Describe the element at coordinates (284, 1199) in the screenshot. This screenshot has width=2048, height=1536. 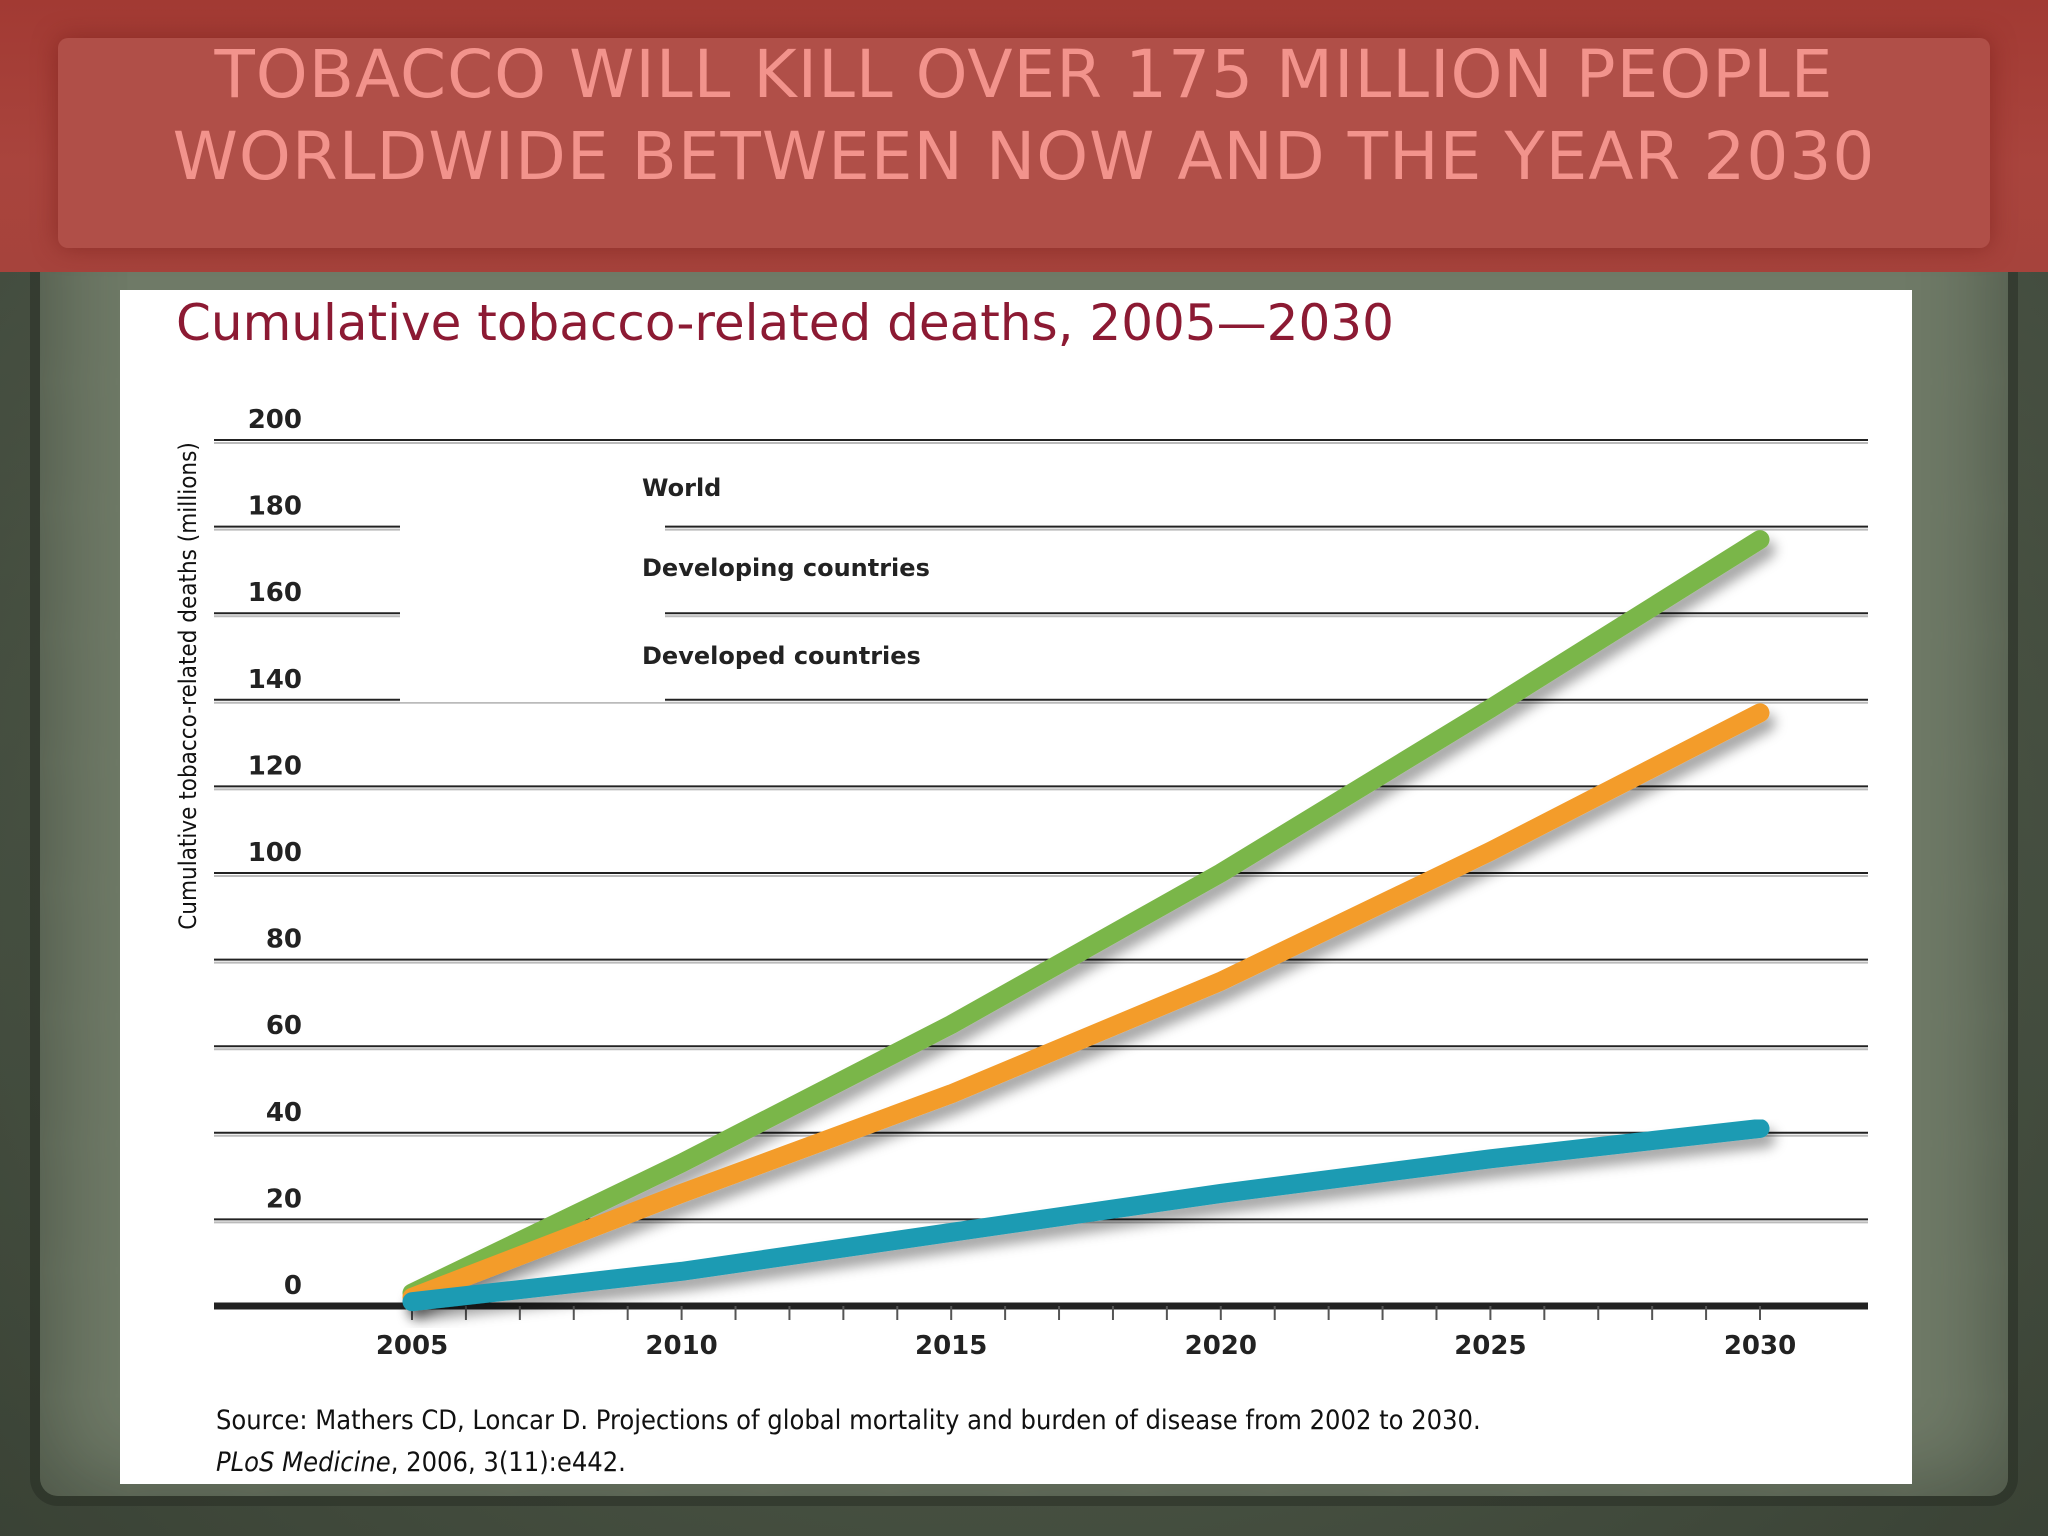
I see `y-tick-label-20: 20` at that location.